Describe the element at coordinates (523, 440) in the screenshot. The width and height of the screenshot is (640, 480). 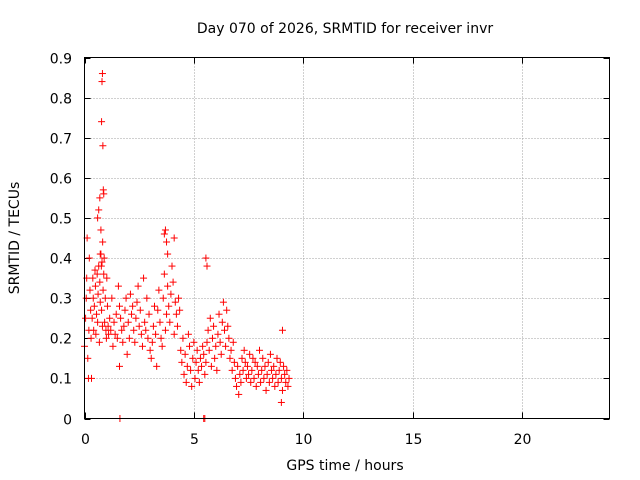
I see `x-tick-label: 20` at that location.